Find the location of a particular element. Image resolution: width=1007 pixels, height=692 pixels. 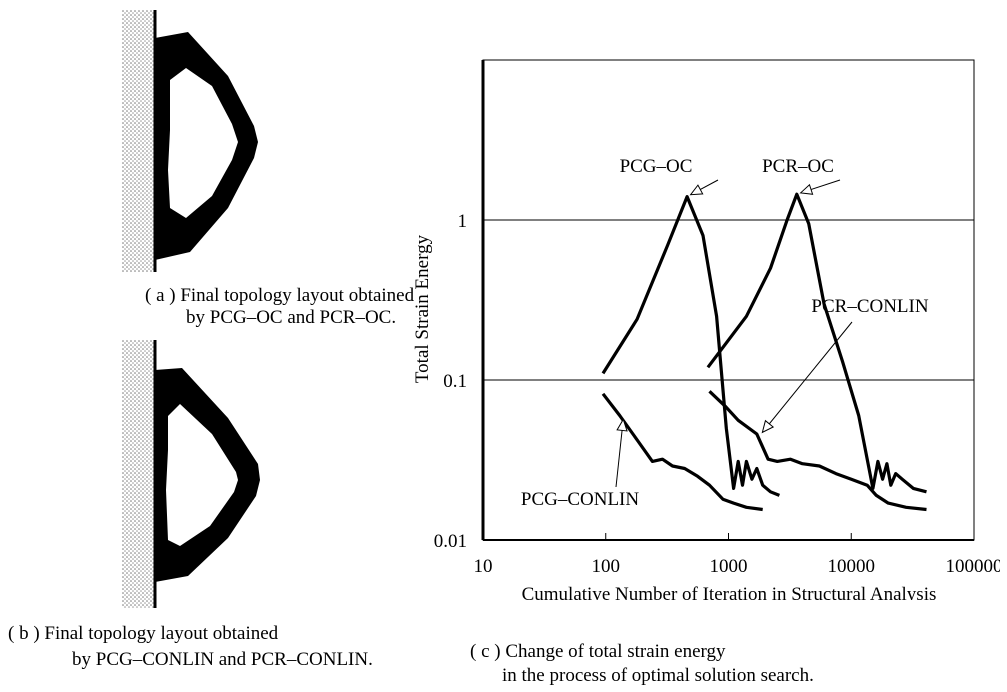

y-tick-label: 0.1 is located at coordinates (455, 381).